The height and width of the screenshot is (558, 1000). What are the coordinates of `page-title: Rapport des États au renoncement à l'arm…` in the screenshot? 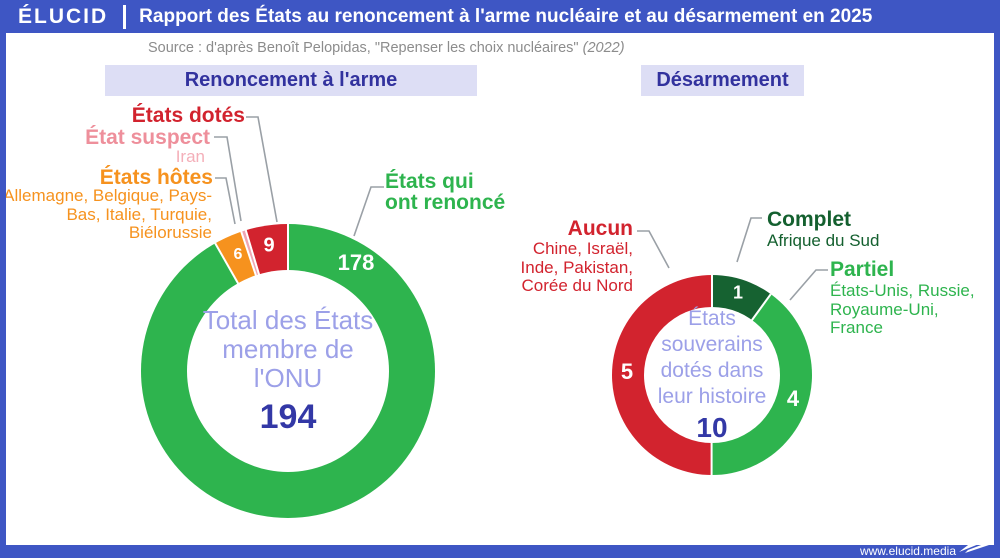 It's located at (506, 16).